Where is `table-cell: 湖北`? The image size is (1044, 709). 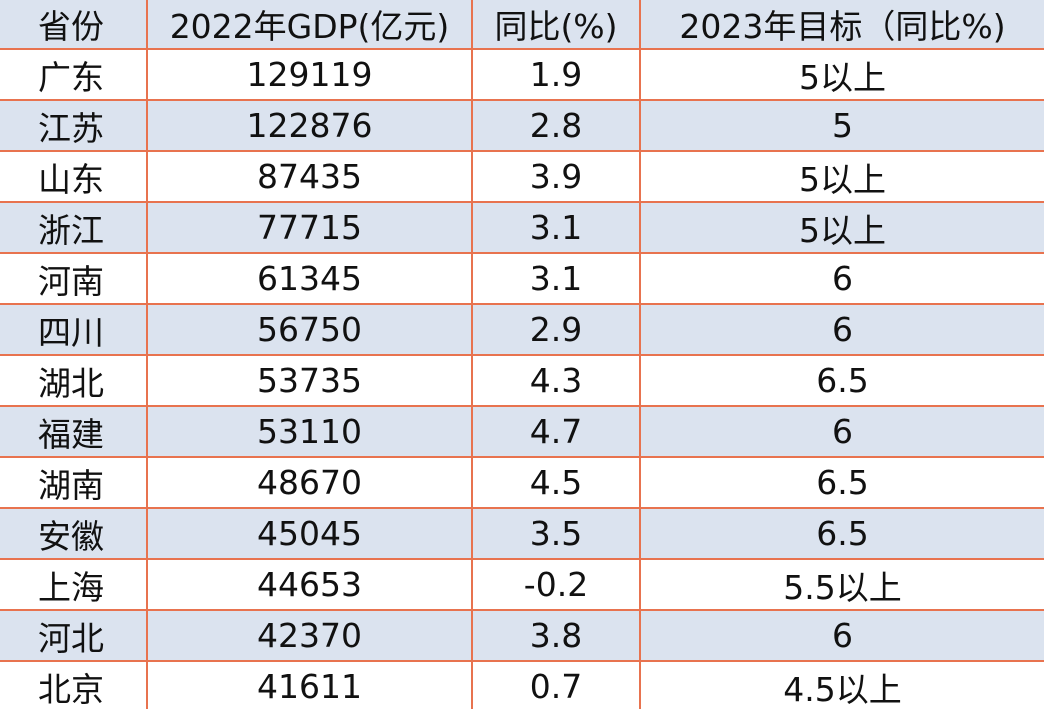
table-cell: 湖北 is located at coordinates (74, 381).